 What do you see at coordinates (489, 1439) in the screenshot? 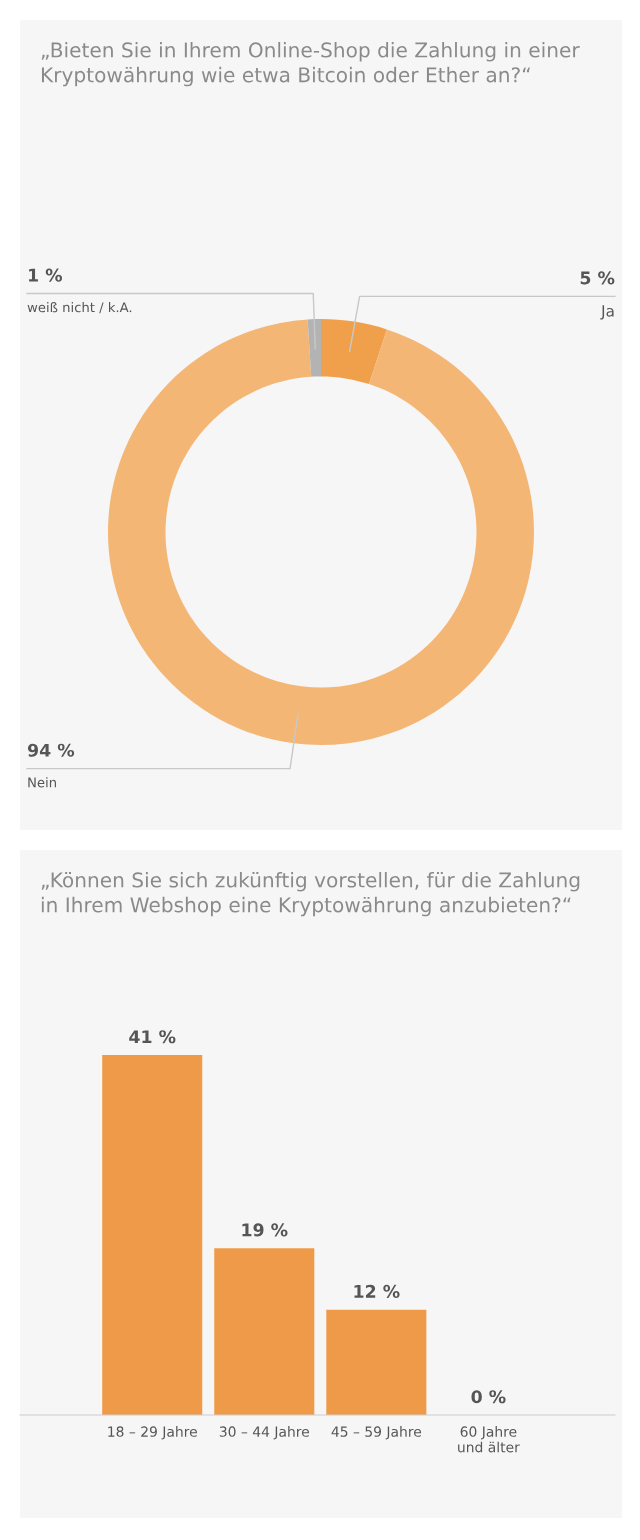
I see `x-tick-label: 60 Jahre und älter` at bounding box center [489, 1439].